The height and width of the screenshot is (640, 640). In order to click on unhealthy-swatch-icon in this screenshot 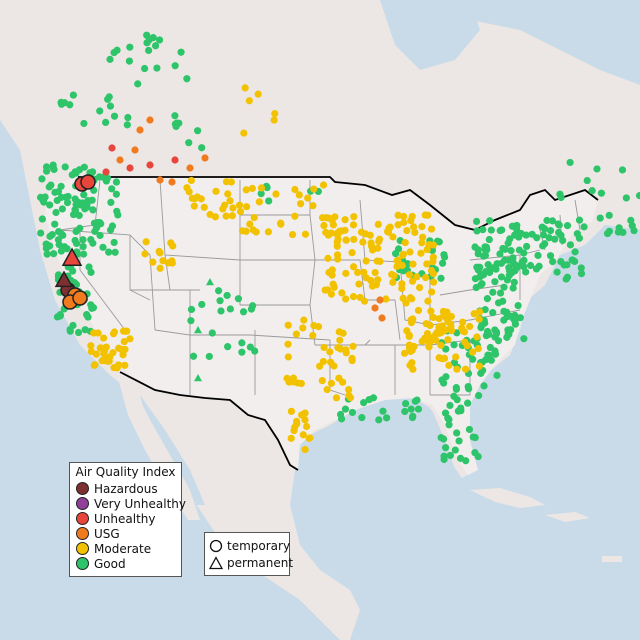, I will do `click(82, 518)`.